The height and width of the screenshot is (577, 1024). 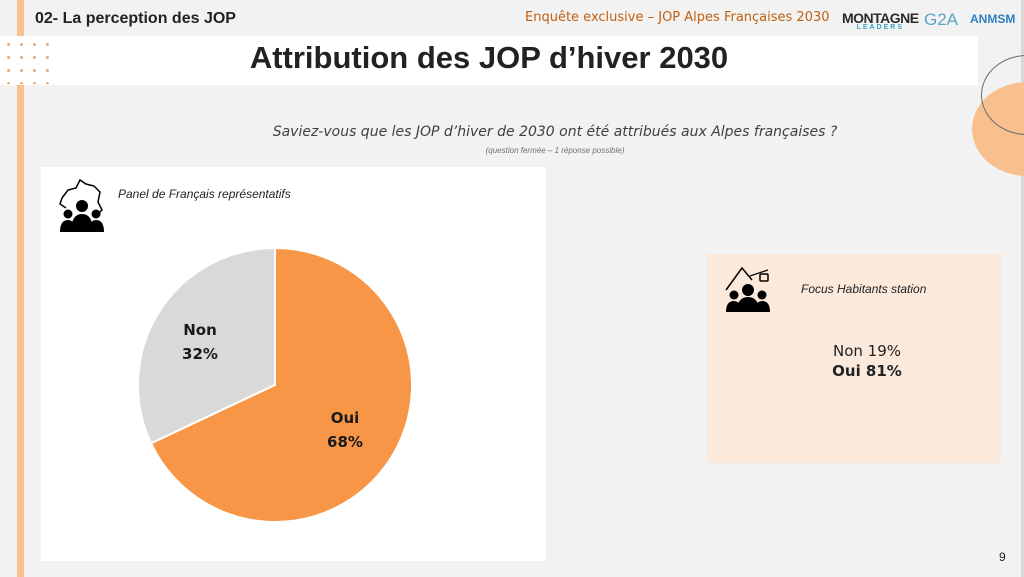 I want to click on dot-pattern, so click(x=29, y=60).